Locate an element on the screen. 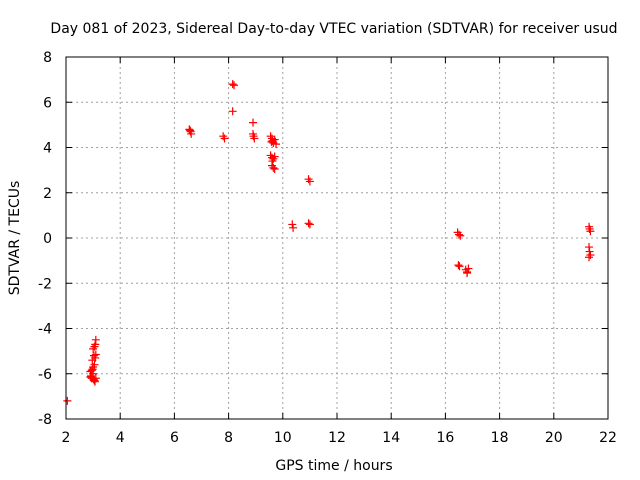 The image size is (640, 480). x-tick-label: 4 is located at coordinates (120, 438).